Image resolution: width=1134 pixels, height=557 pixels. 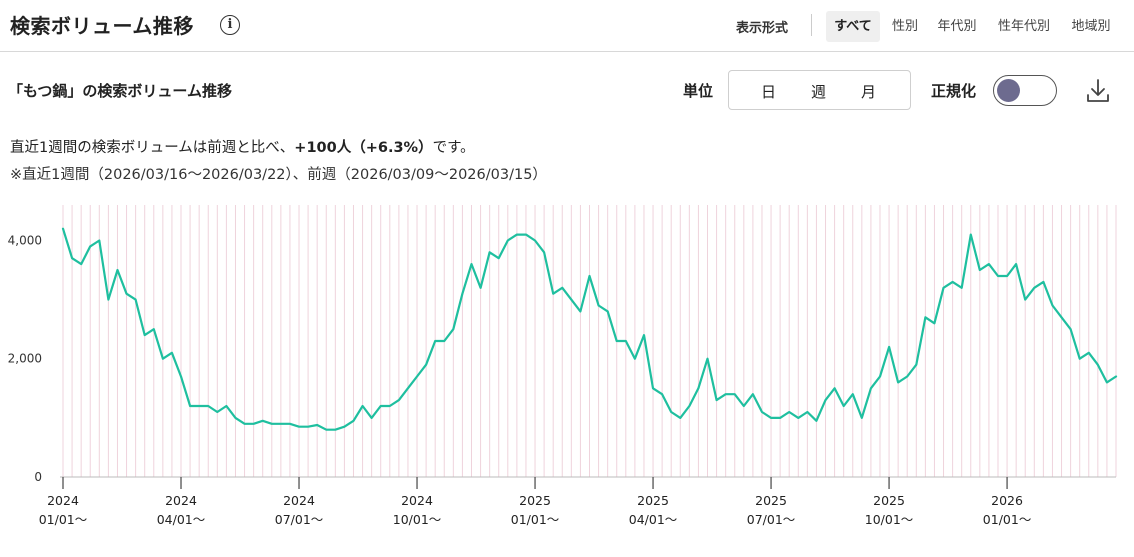 I want to click on toggle-knob, so click(x=1008, y=90).